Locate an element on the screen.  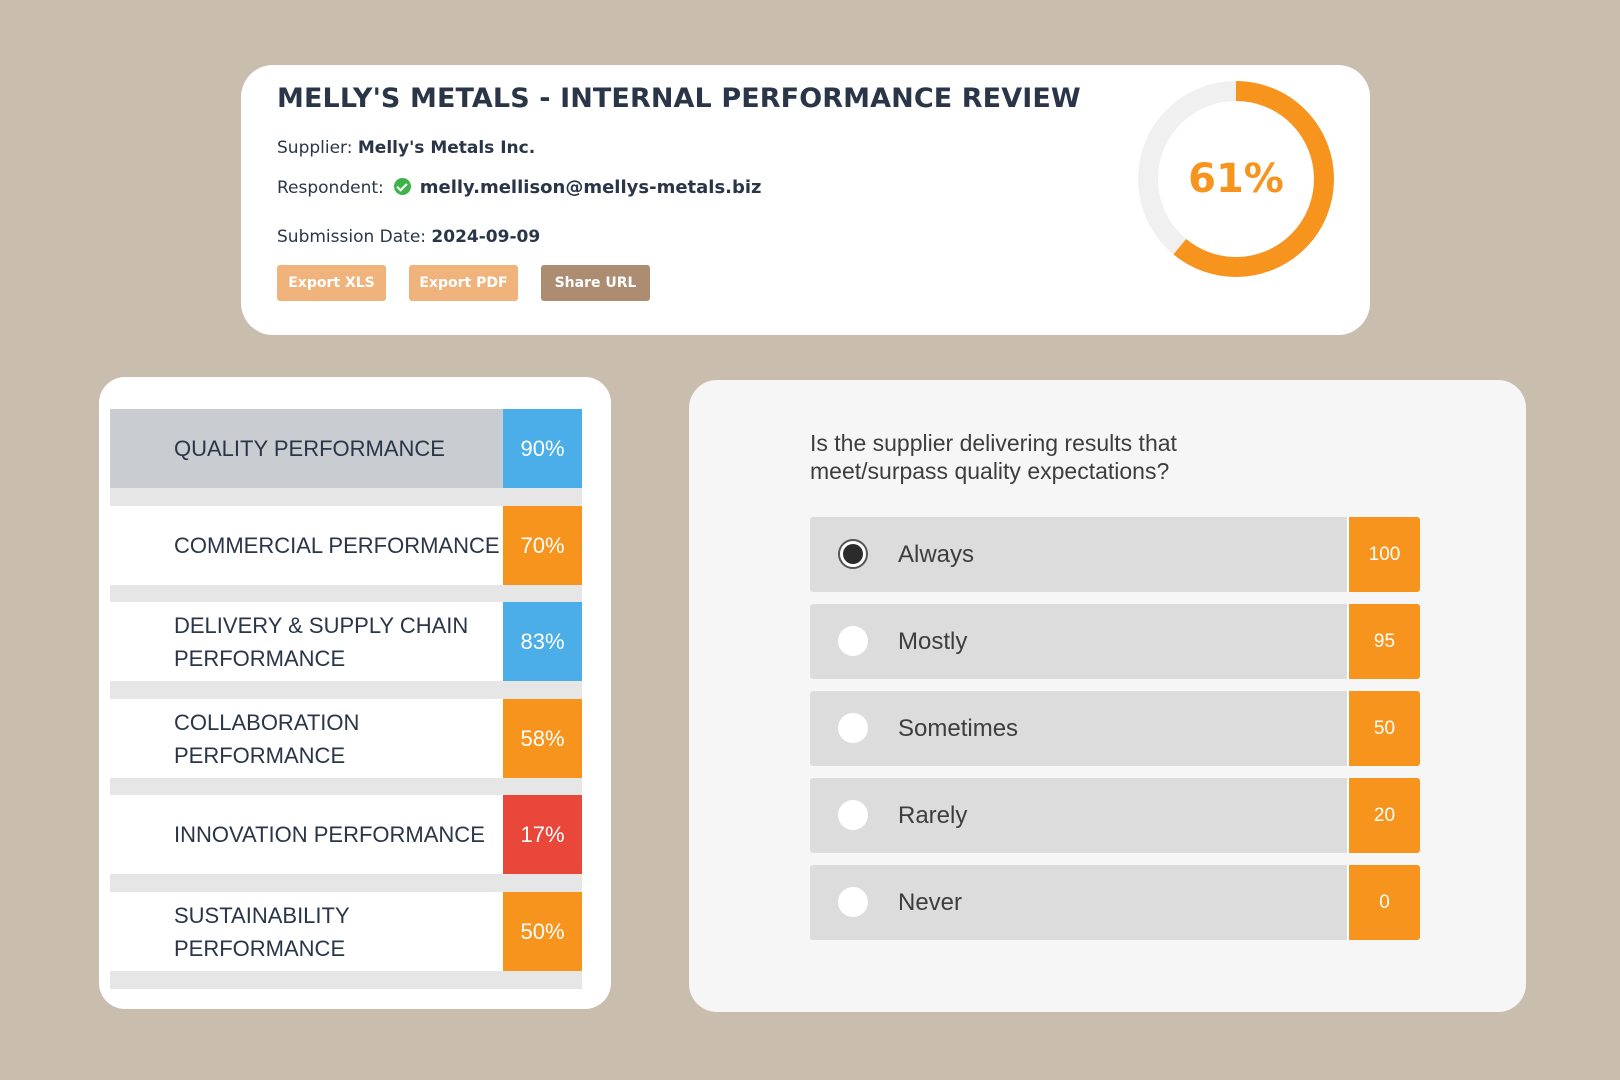
category-row: COMMERCIAL PERFORMANCE 70% is located at coordinates (346, 545).